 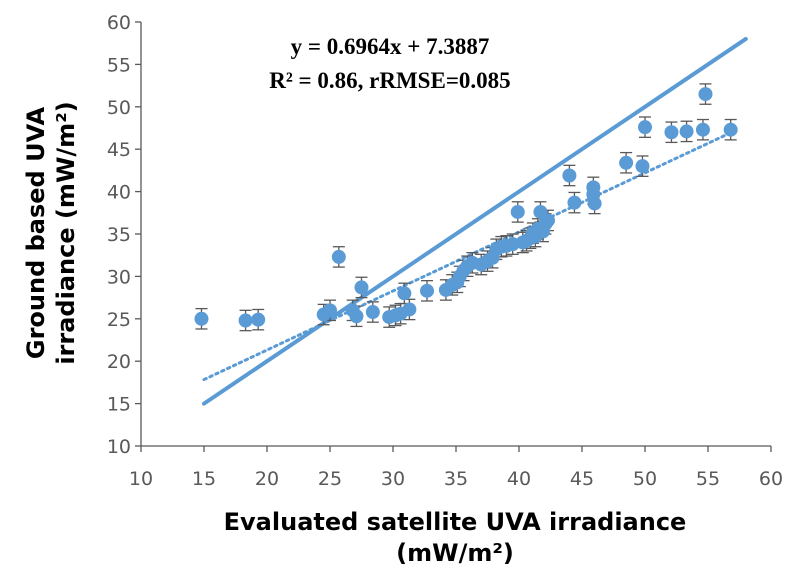 What do you see at coordinates (119, 150) in the screenshot?
I see `y-tick-label: 45` at bounding box center [119, 150].